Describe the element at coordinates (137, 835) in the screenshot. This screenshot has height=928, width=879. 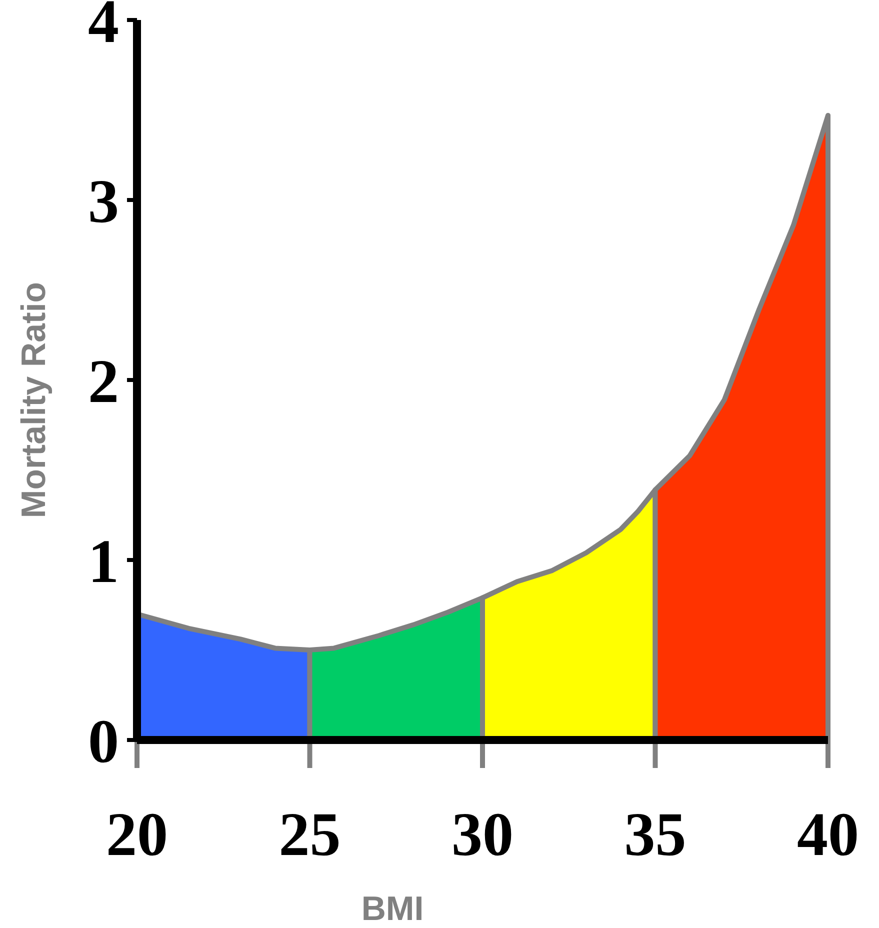
I see `x-tick-label: 20` at that location.